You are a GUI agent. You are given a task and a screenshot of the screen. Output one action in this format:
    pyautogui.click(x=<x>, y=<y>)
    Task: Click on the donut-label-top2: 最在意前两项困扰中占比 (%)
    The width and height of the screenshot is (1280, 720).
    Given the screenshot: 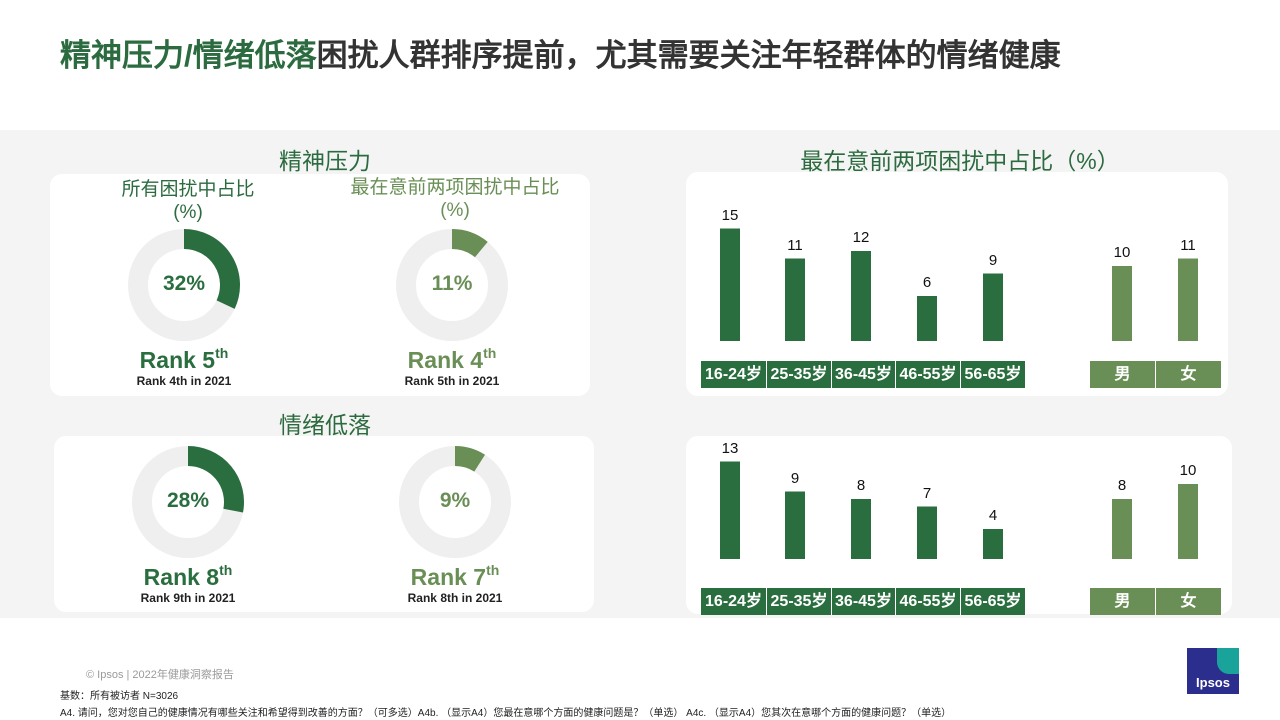 What is the action you would take?
    pyautogui.click(x=455, y=199)
    